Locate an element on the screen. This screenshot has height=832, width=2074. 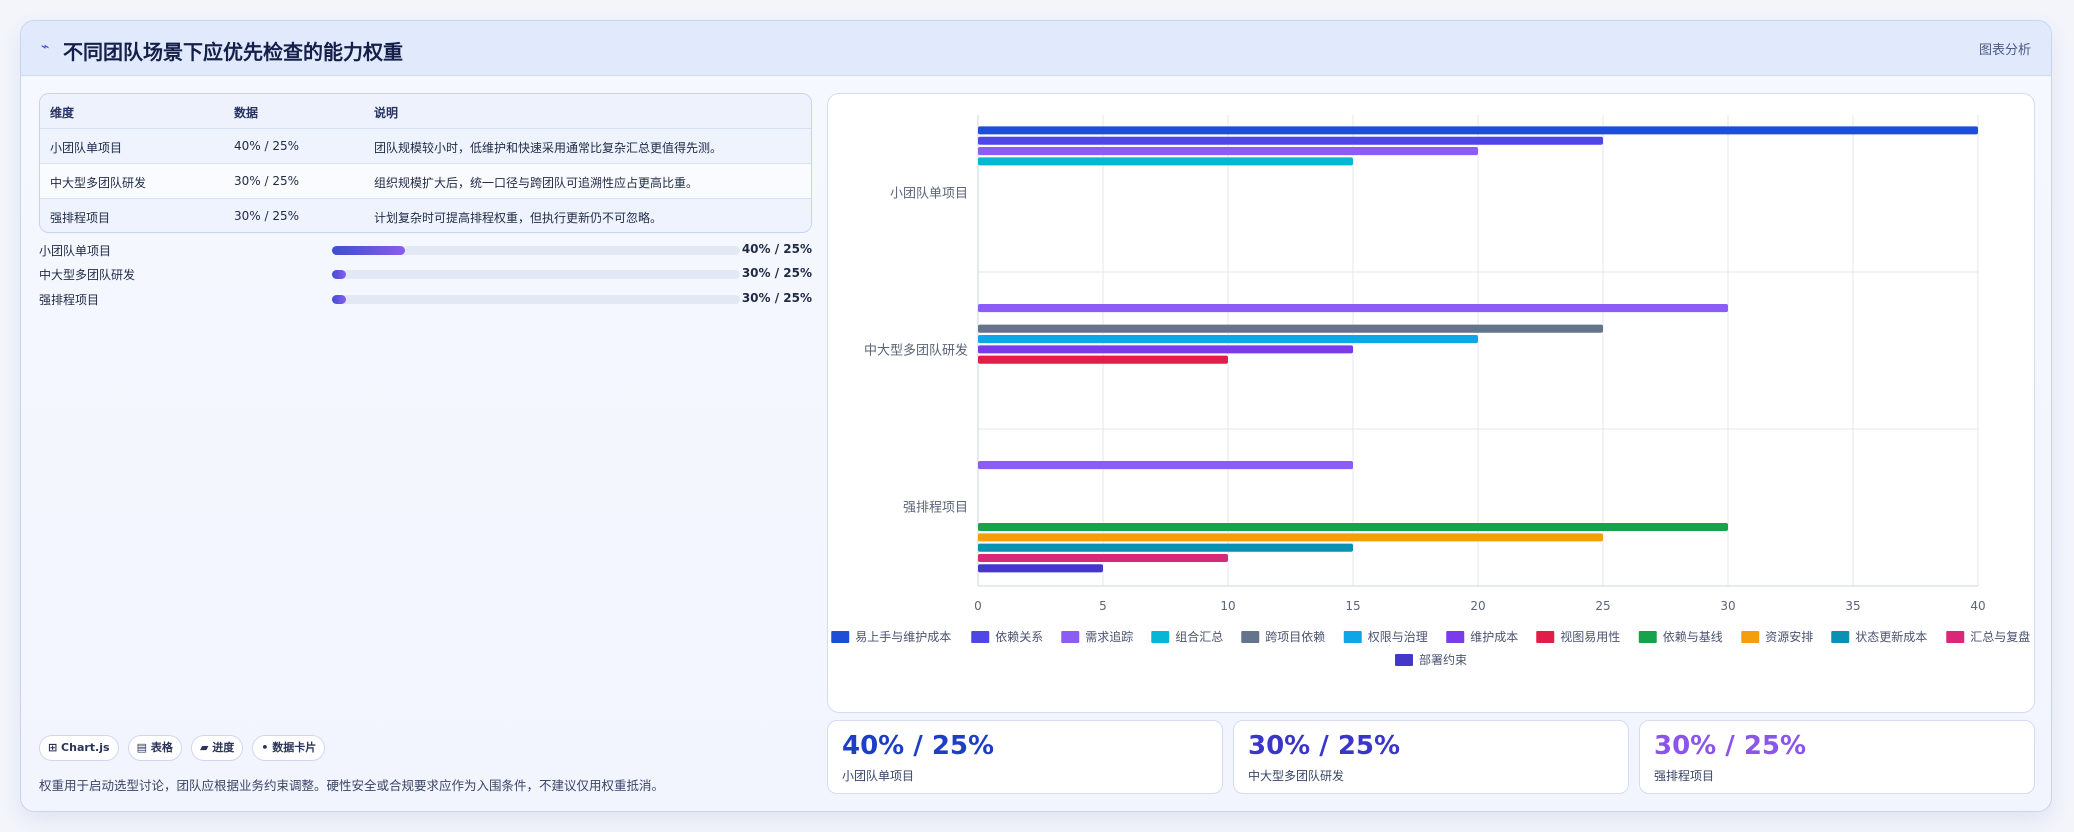
stat-label: 小团队单项目 is located at coordinates (878, 776).